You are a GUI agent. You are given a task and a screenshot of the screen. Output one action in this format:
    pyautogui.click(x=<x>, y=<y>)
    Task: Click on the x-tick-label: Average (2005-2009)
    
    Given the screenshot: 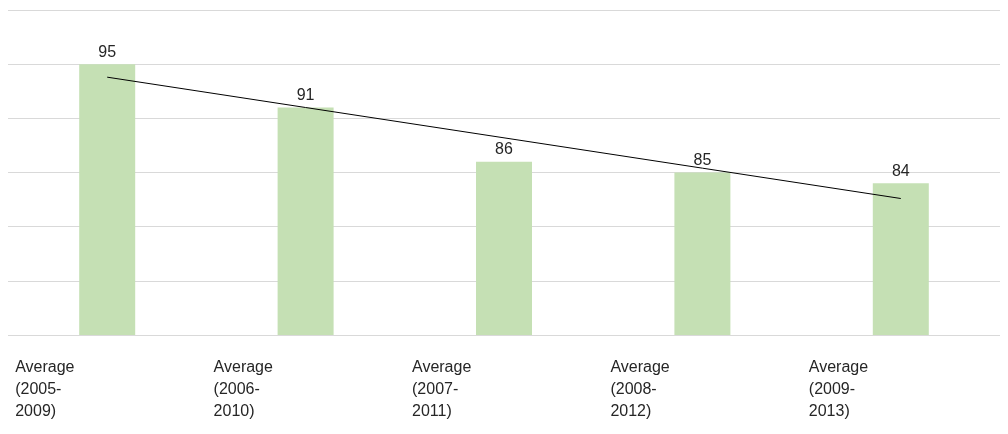 What is the action you would take?
    pyautogui.click(x=45, y=388)
    